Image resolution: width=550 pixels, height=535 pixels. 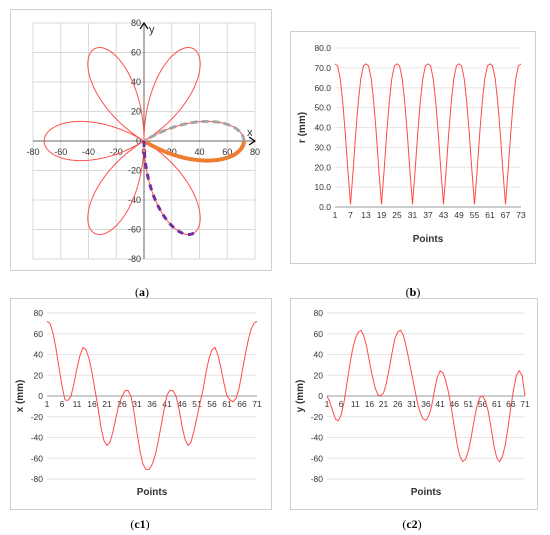 I want to click on x-tick-label: 25, so click(x=397, y=215).